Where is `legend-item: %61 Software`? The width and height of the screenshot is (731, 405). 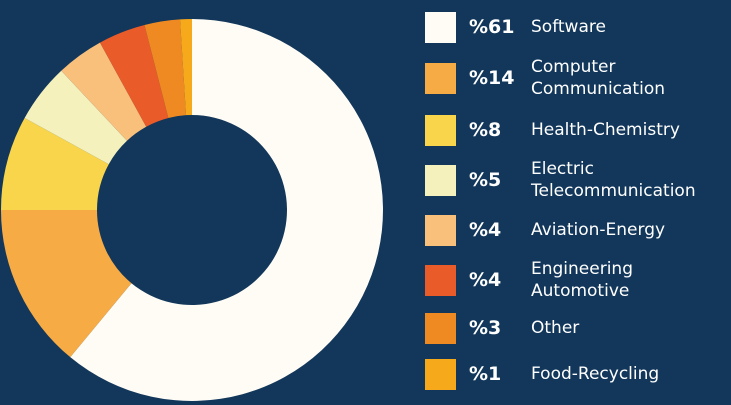
legend-item: %61 Software is located at coordinates (573, 27).